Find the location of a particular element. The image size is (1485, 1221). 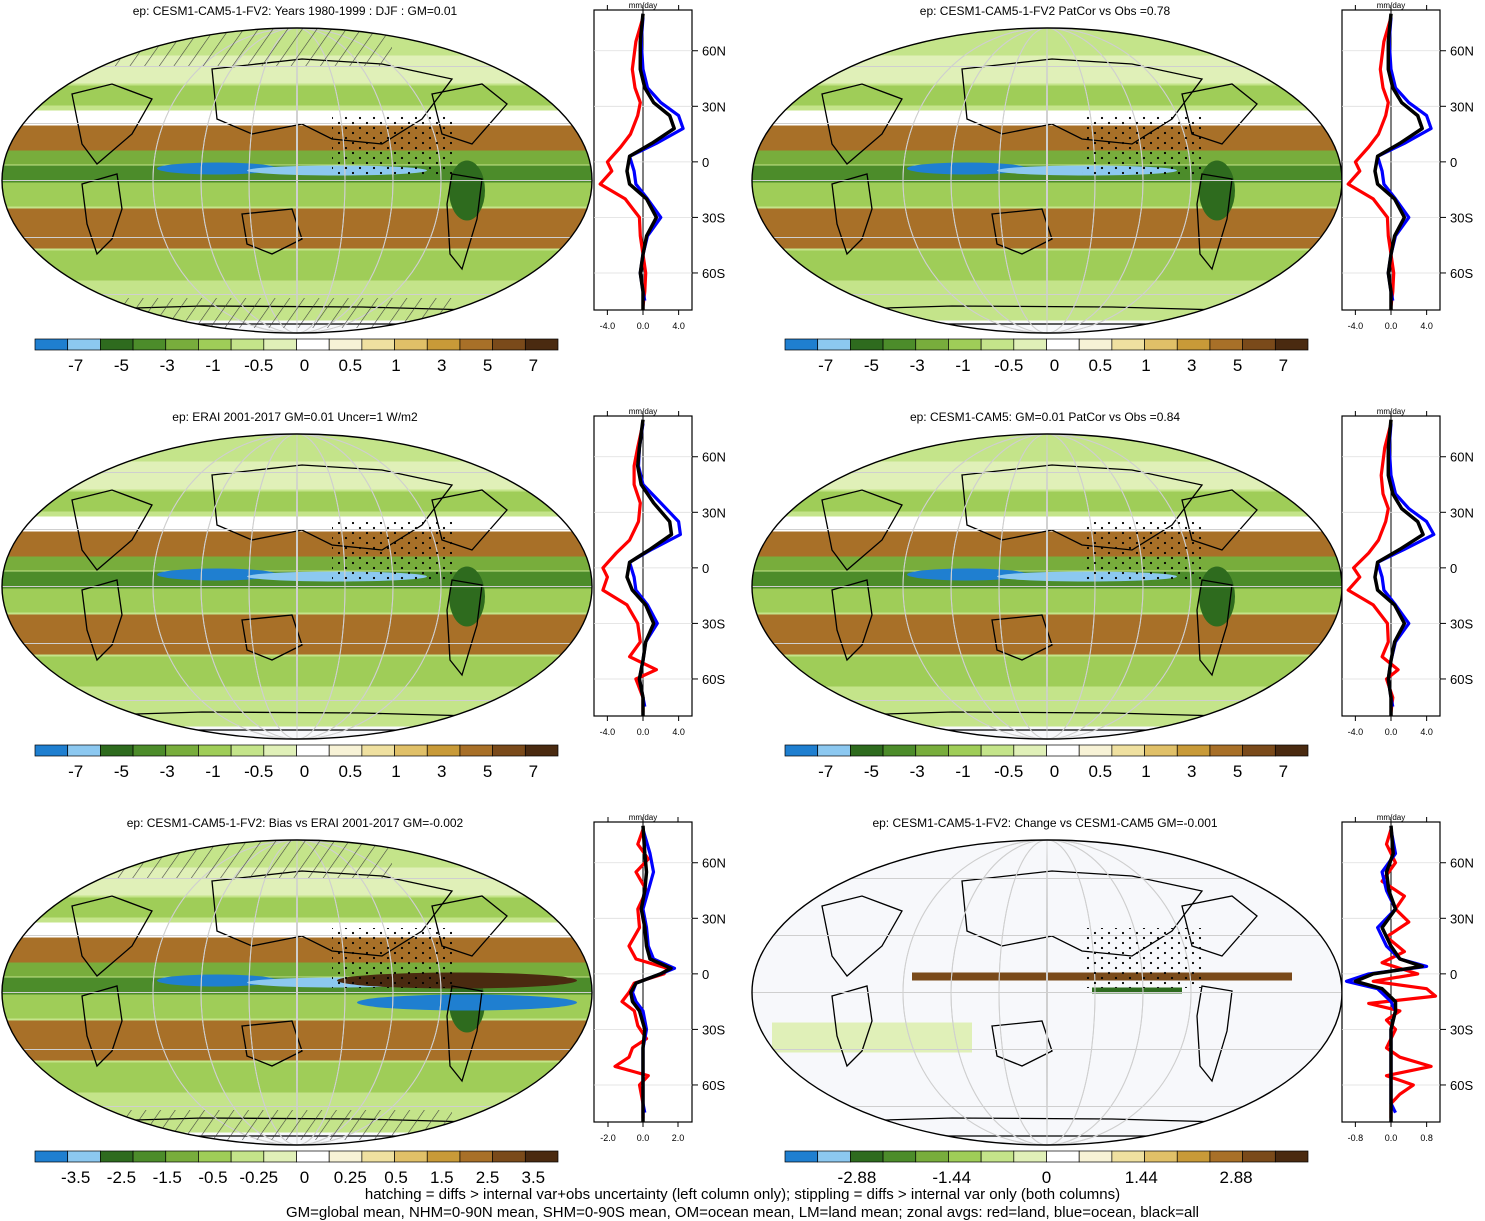

colorbar-label: 1.44 is located at coordinates (1141, 1177).